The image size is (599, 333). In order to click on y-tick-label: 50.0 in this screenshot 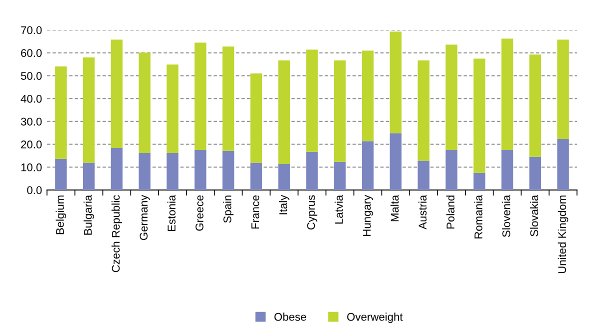, I will do `click(31, 76)`.